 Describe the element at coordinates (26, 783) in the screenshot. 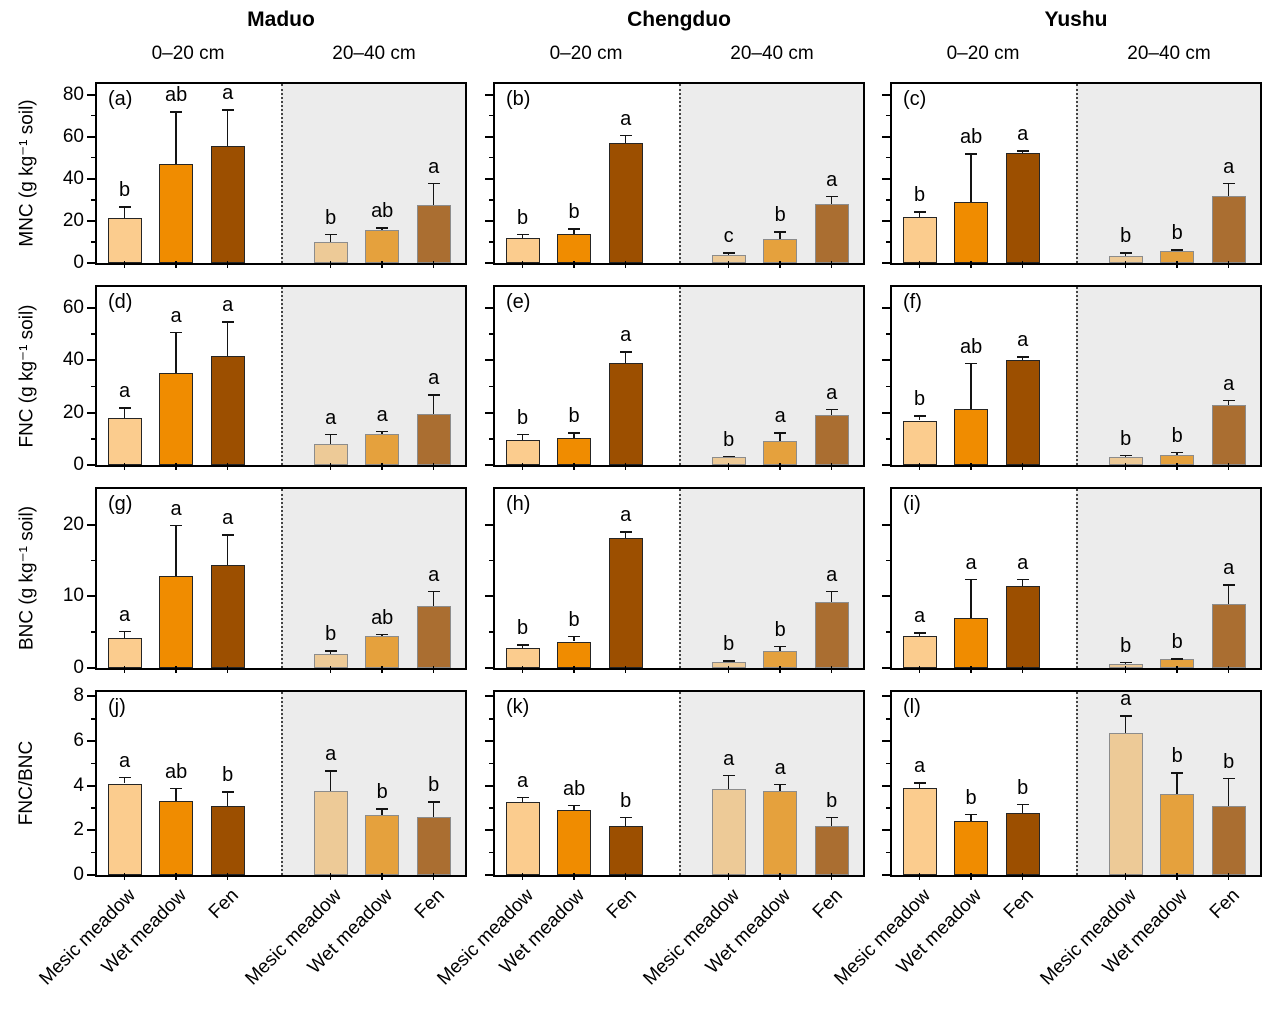

I see `y-axis-title-fncbnc: FNC/BNC` at that location.